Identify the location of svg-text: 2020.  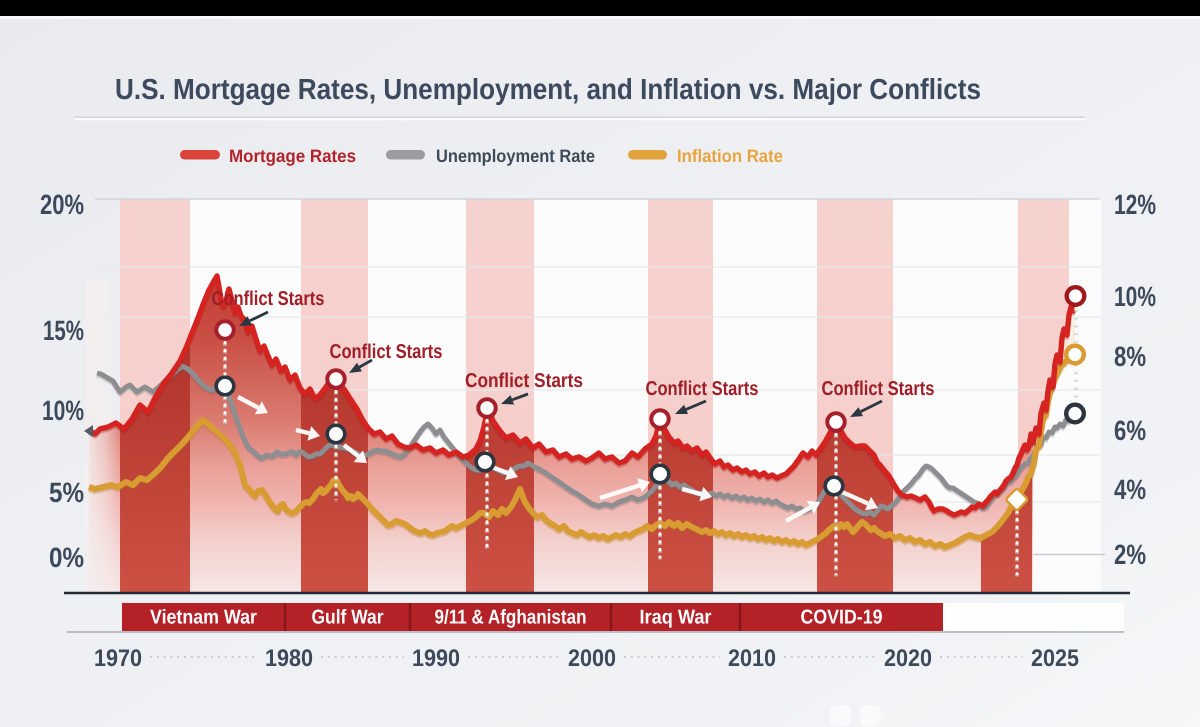
(908, 658).